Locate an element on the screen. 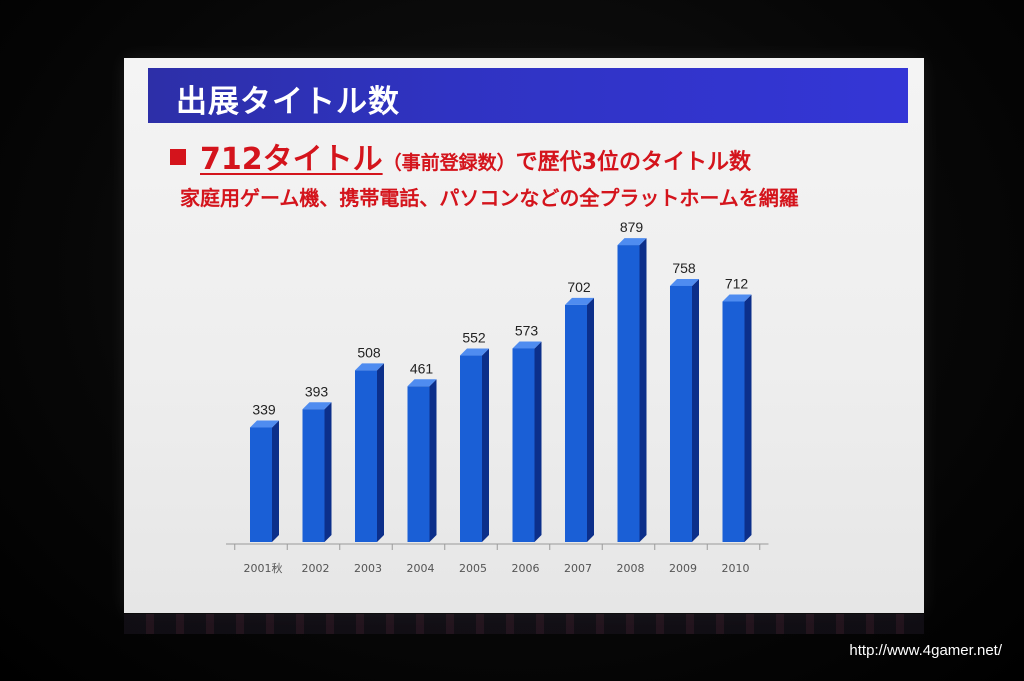  x-tick-label: 2004 is located at coordinates (421, 568).